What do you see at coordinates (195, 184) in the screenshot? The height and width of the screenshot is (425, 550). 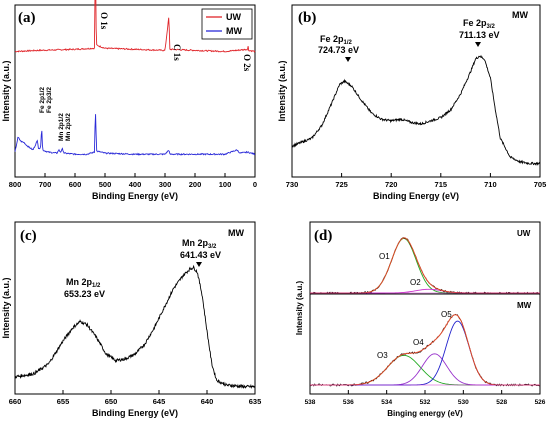 I see `x-tick-label: 200` at bounding box center [195, 184].